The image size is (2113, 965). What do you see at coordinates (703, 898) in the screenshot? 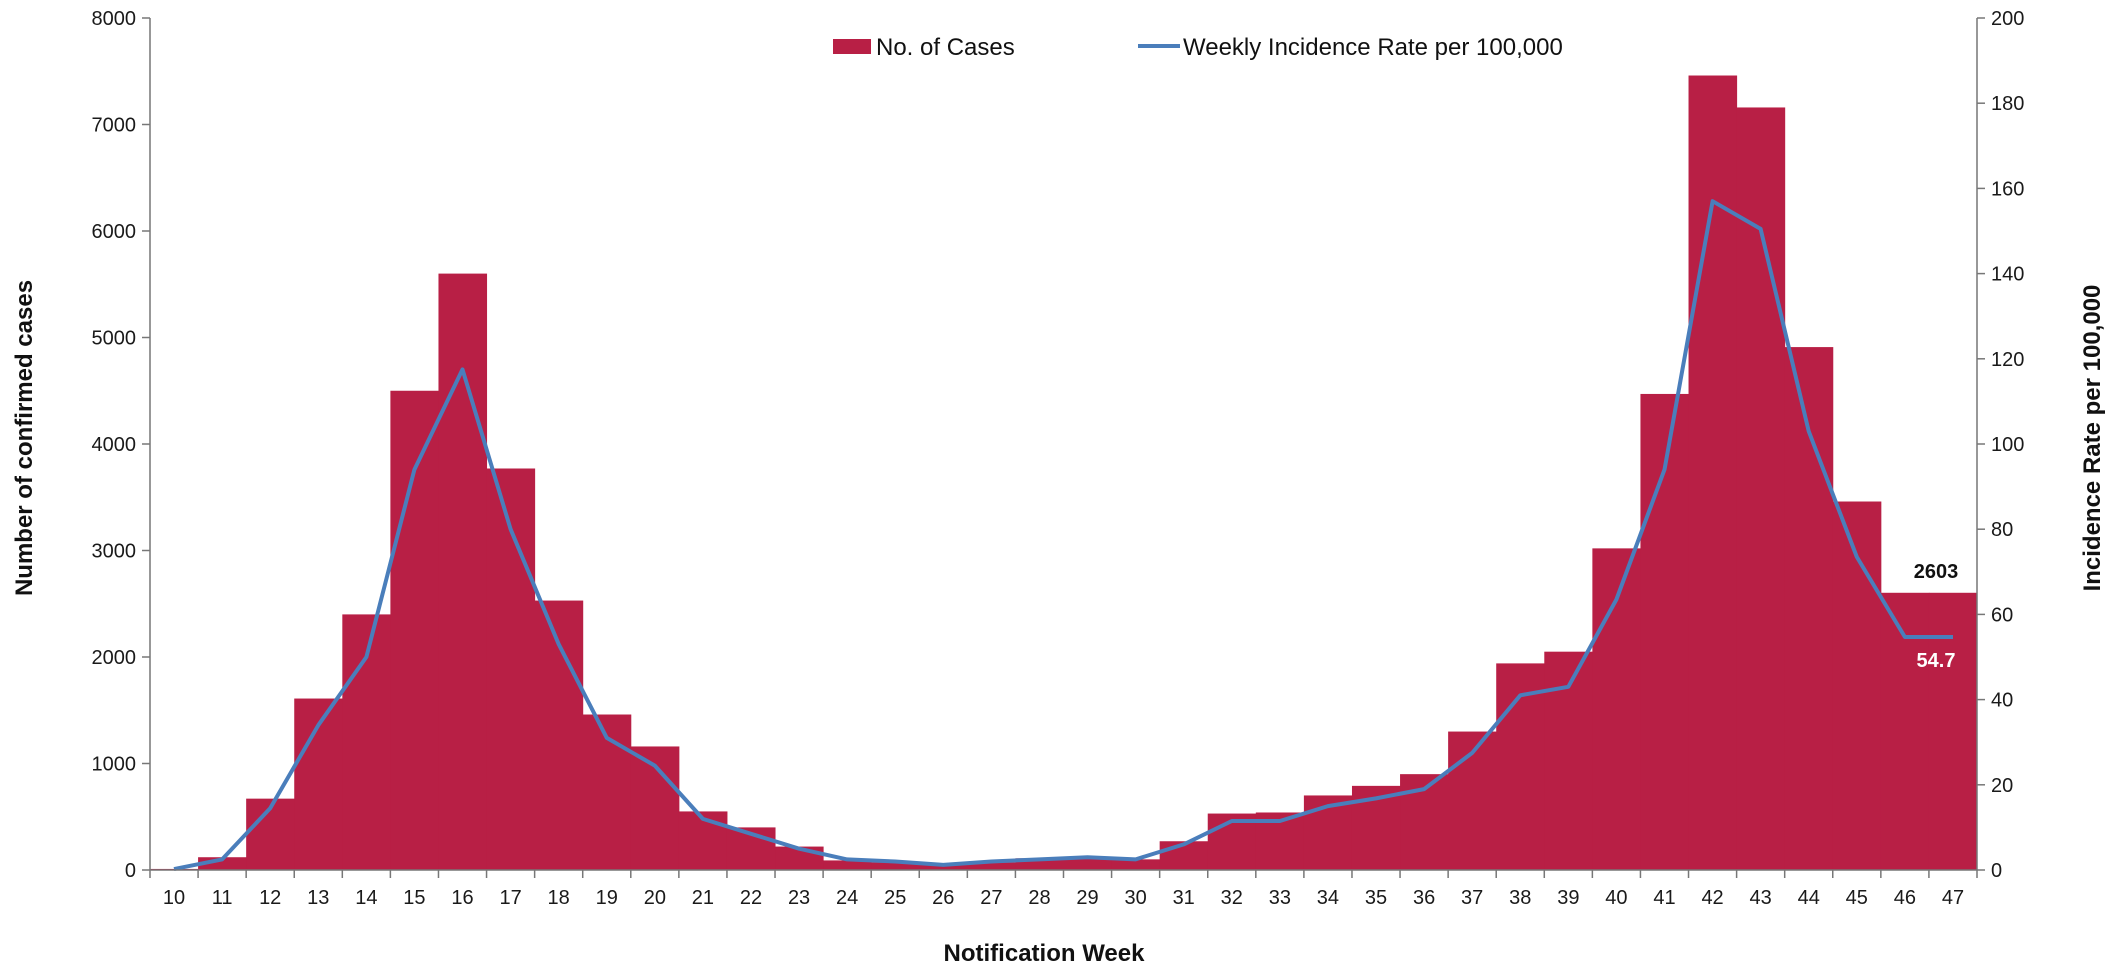
I see `x-tick-label: 21` at bounding box center [703, 898].